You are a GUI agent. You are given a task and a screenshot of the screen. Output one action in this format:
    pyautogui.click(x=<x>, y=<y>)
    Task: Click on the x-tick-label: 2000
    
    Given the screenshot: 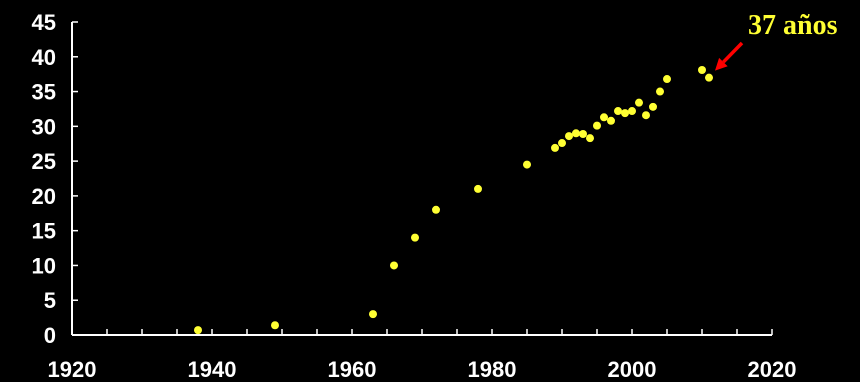 What is the action you would take?
    pyautogui.click(x=632, y=369)
    